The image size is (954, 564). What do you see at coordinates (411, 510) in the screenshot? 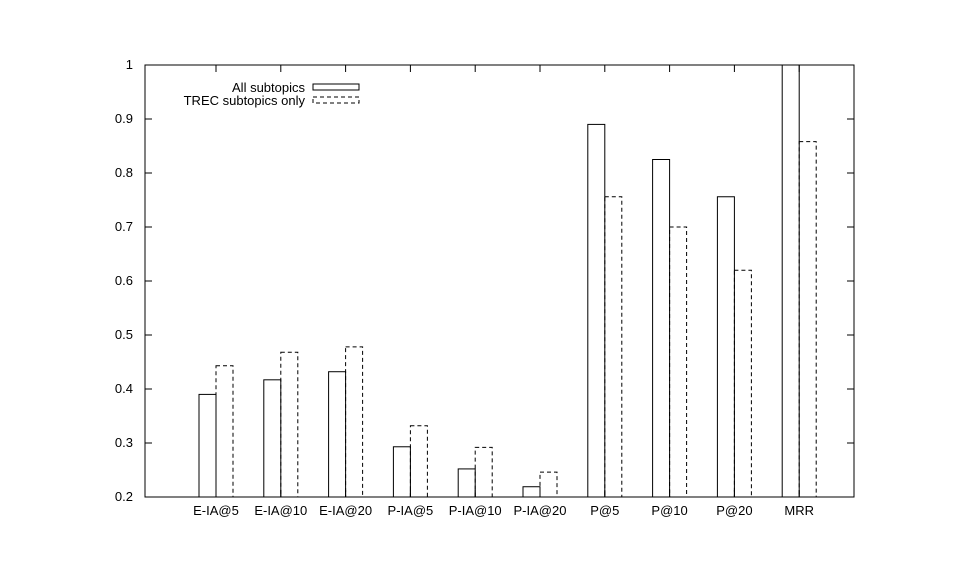
I see `x-tick-label: P-IA@5` at bounding box center [411, 510].